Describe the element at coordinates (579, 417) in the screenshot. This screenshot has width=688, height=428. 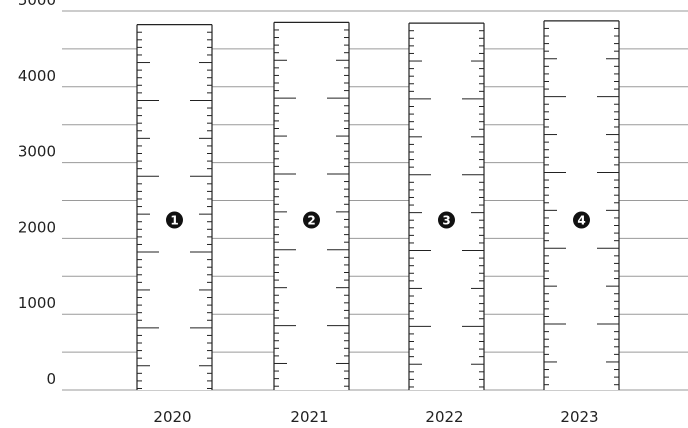
I see `x-tick-label: 2023` at that location.